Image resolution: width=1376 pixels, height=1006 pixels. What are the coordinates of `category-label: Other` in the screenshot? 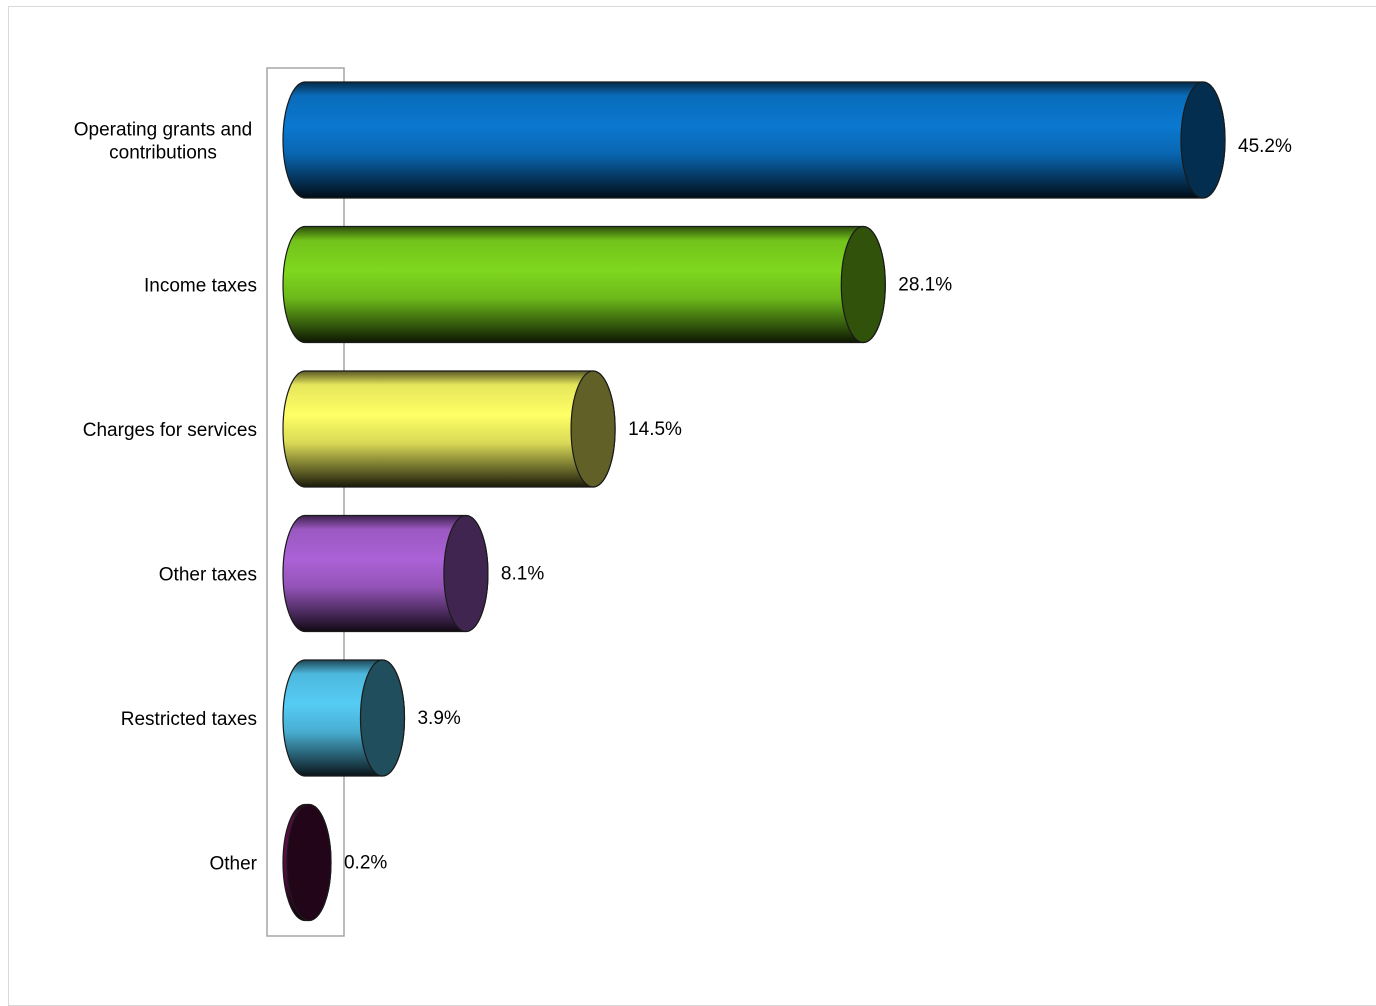 It's located at (233, 864).